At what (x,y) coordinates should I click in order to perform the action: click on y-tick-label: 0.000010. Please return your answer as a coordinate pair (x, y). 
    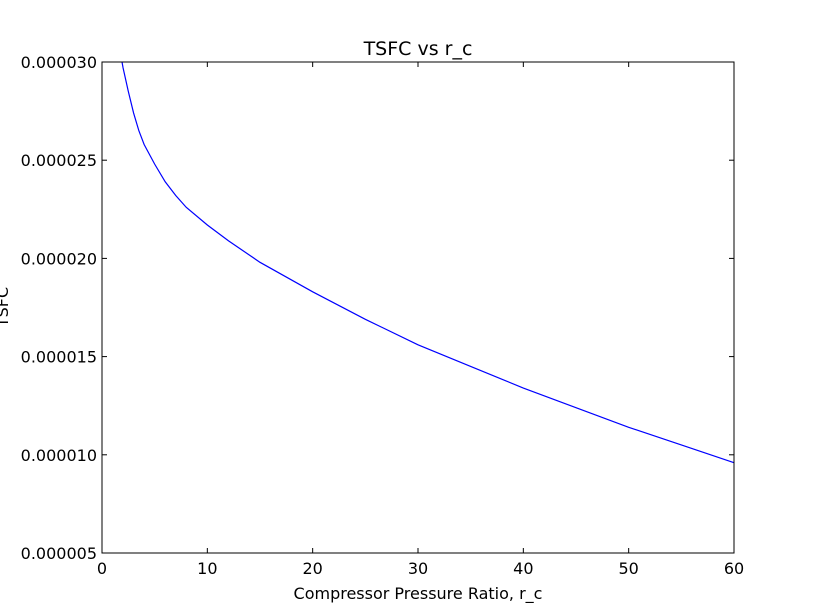
    Looking at the image, I should click on (59, 455).